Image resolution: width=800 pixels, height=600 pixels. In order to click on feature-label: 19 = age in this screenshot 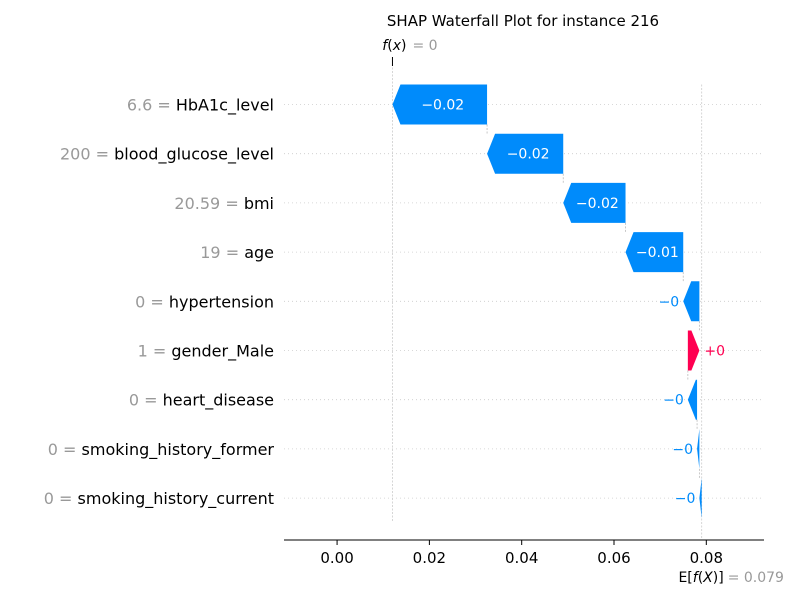, I will do `click(237, 252)`.